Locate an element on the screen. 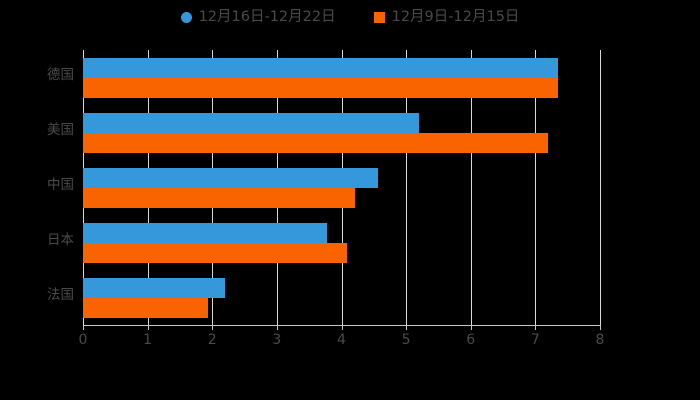 The width and height of the screenshot is (700, 400). x-axis-label-4: 4 is located at coordinates (341, 340).